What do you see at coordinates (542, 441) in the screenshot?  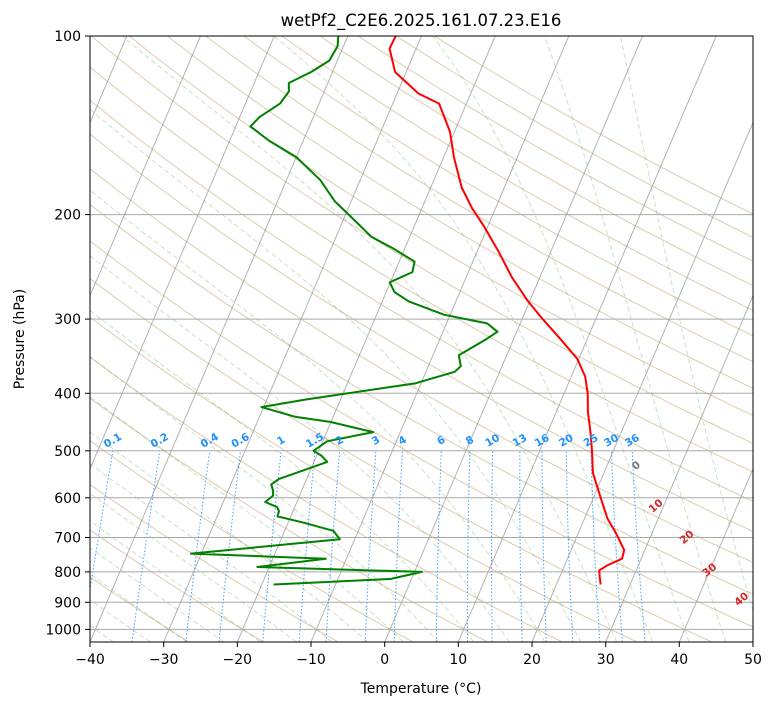 I see `mixing-ratio-label: 16` at bounding box center [542, 441].